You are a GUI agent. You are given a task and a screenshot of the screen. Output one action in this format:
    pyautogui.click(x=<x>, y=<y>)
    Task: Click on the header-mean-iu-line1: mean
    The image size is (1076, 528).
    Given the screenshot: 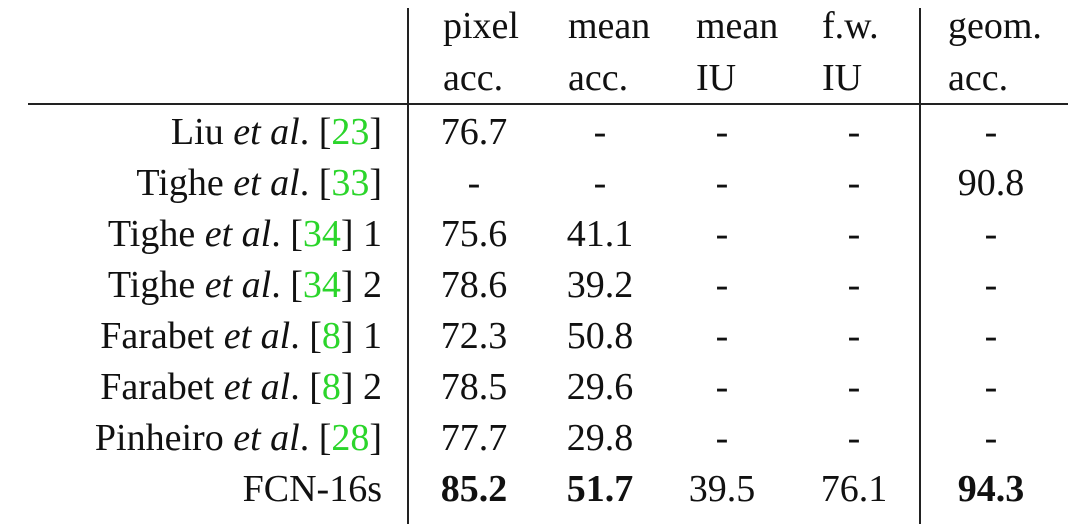 What is the action you would take?
    pyautogui.click(x=737, y=26)
    